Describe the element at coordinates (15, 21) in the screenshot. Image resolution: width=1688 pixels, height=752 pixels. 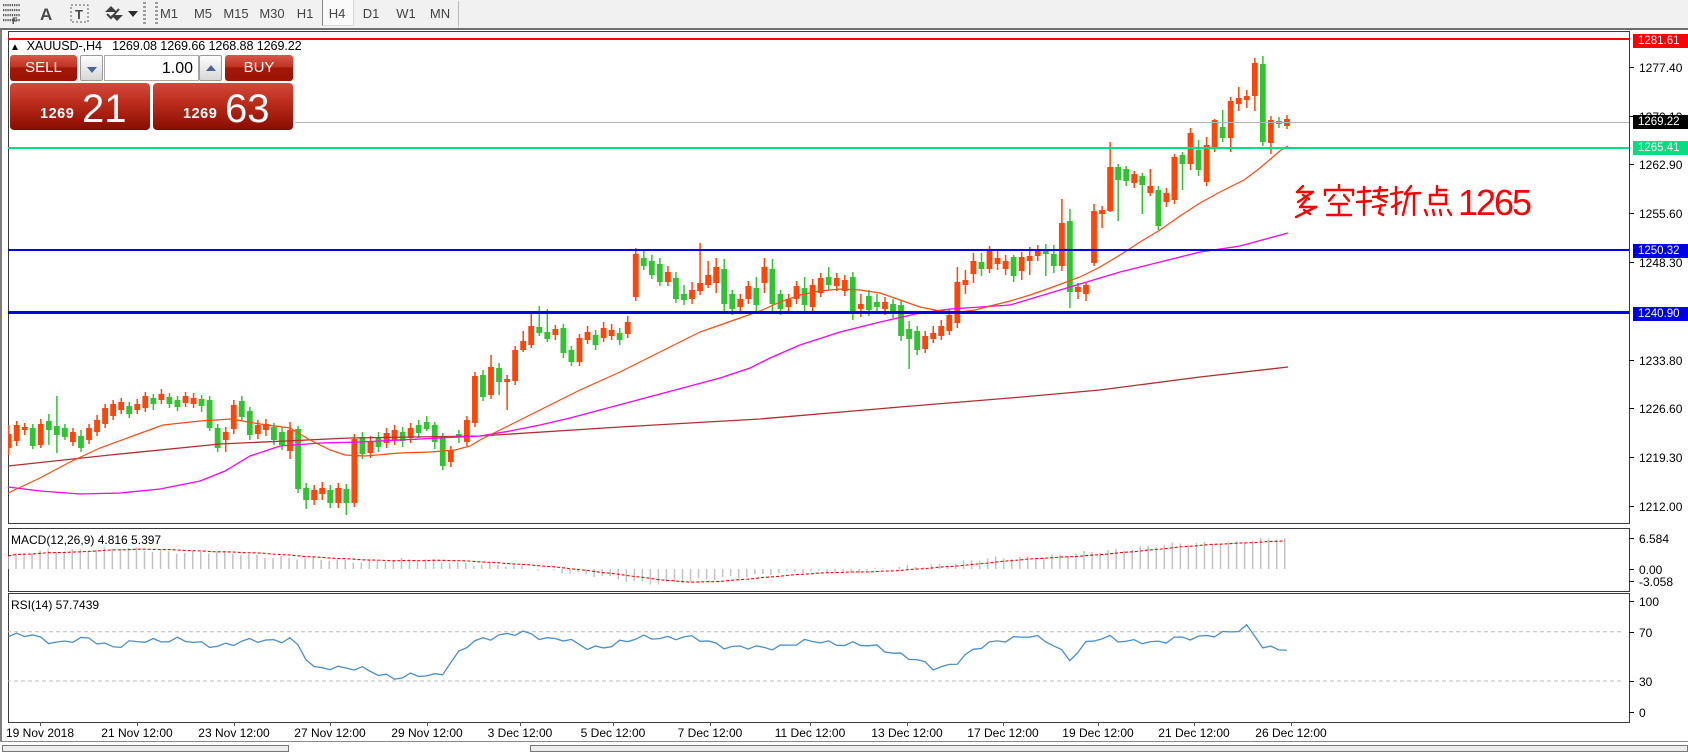
I see `svg-text: F` at that location.